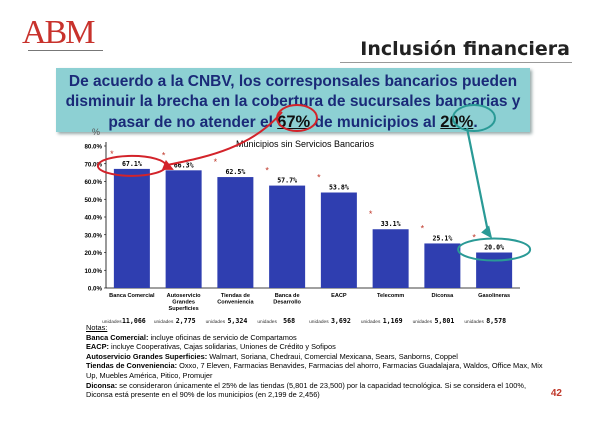  I want to click on x-tick-label: Gasolineras, so click(494, 296).